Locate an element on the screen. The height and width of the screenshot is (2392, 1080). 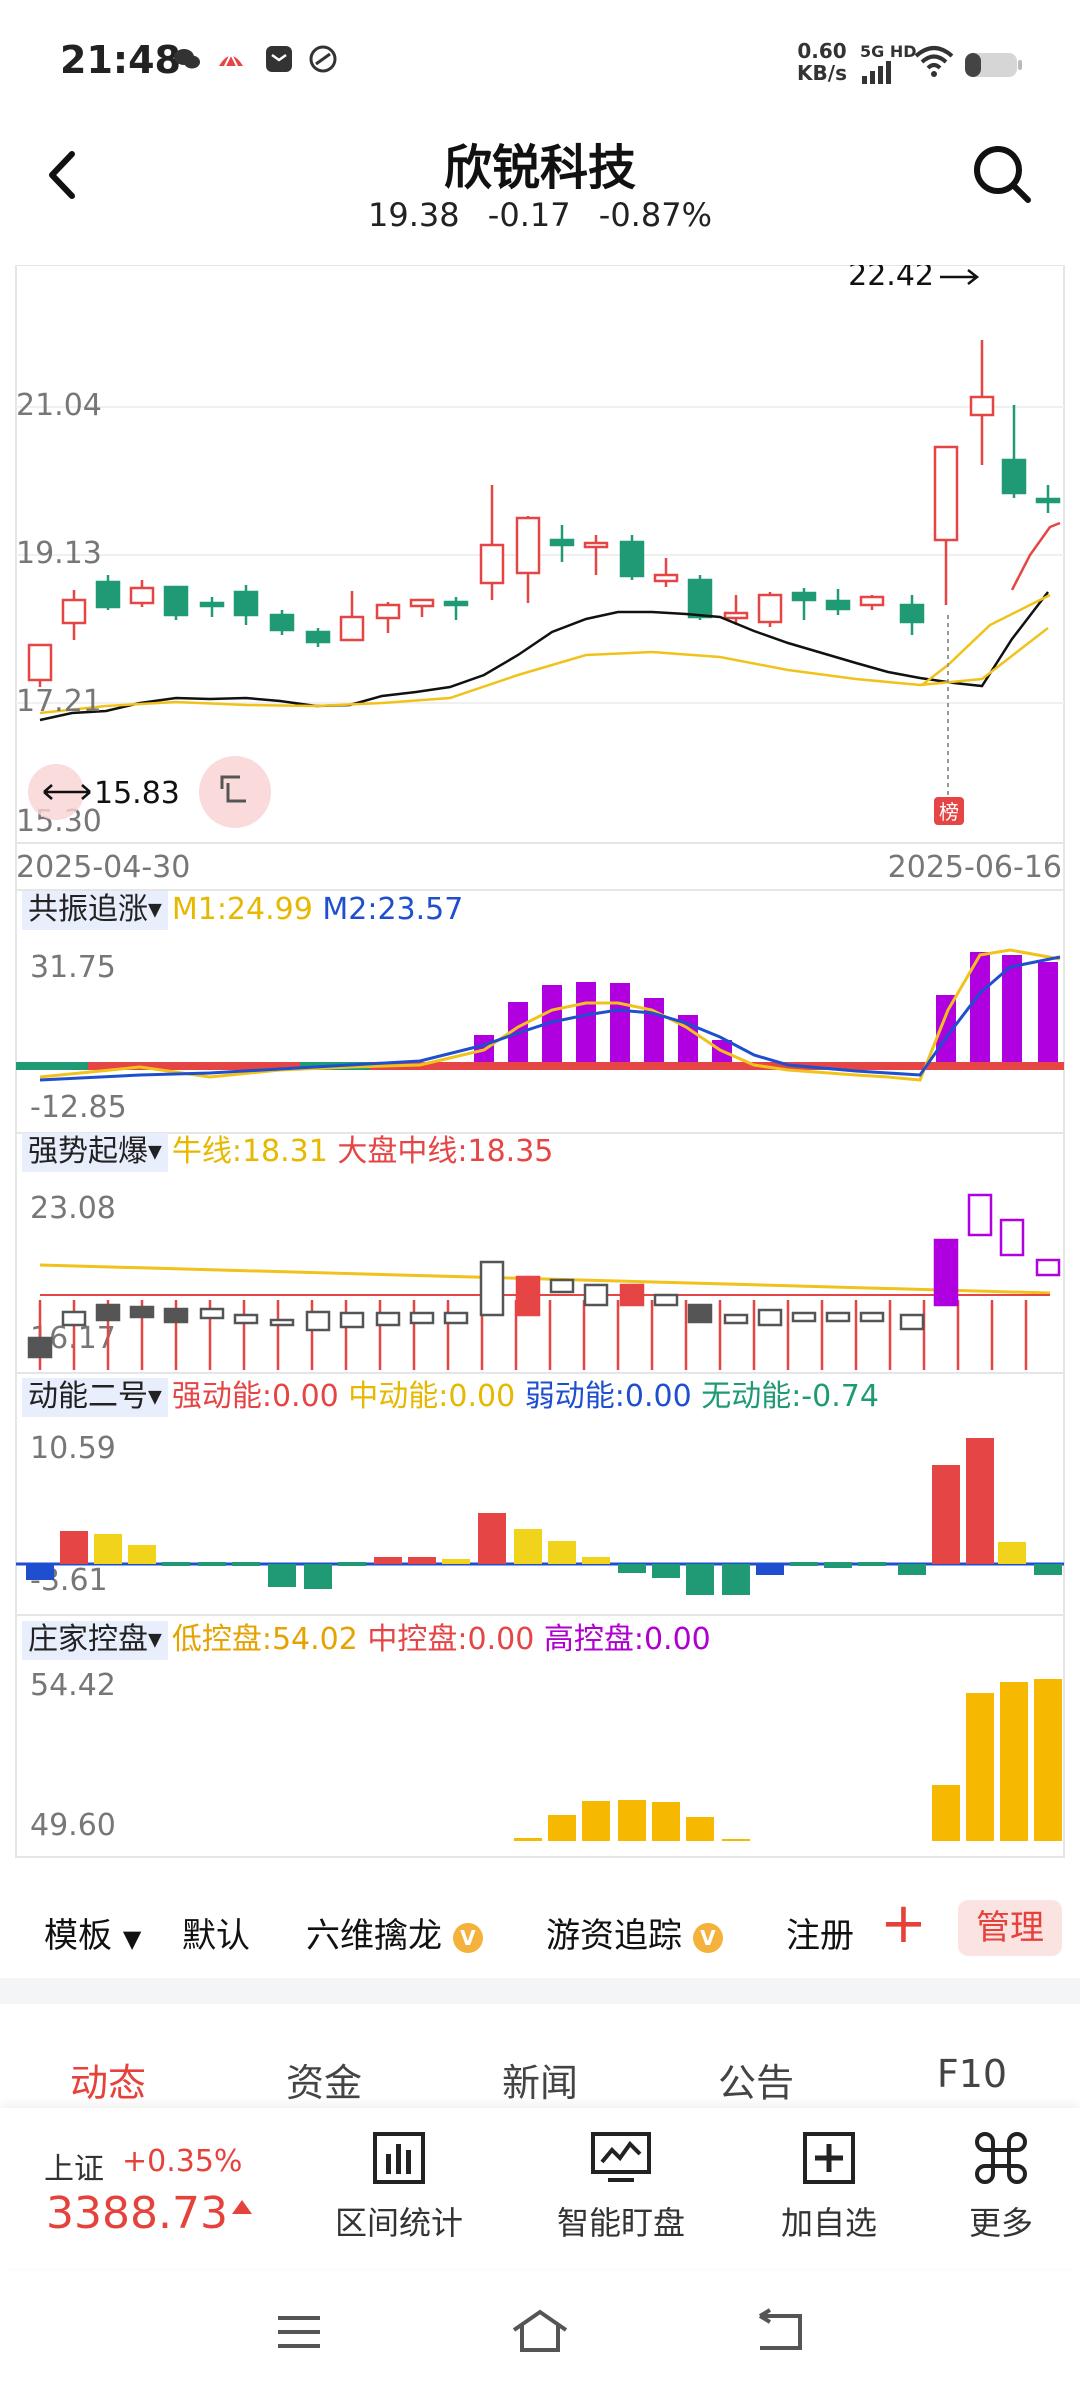
ind1-selector: 共振追涨▼ is located at coordinates (95, 910).